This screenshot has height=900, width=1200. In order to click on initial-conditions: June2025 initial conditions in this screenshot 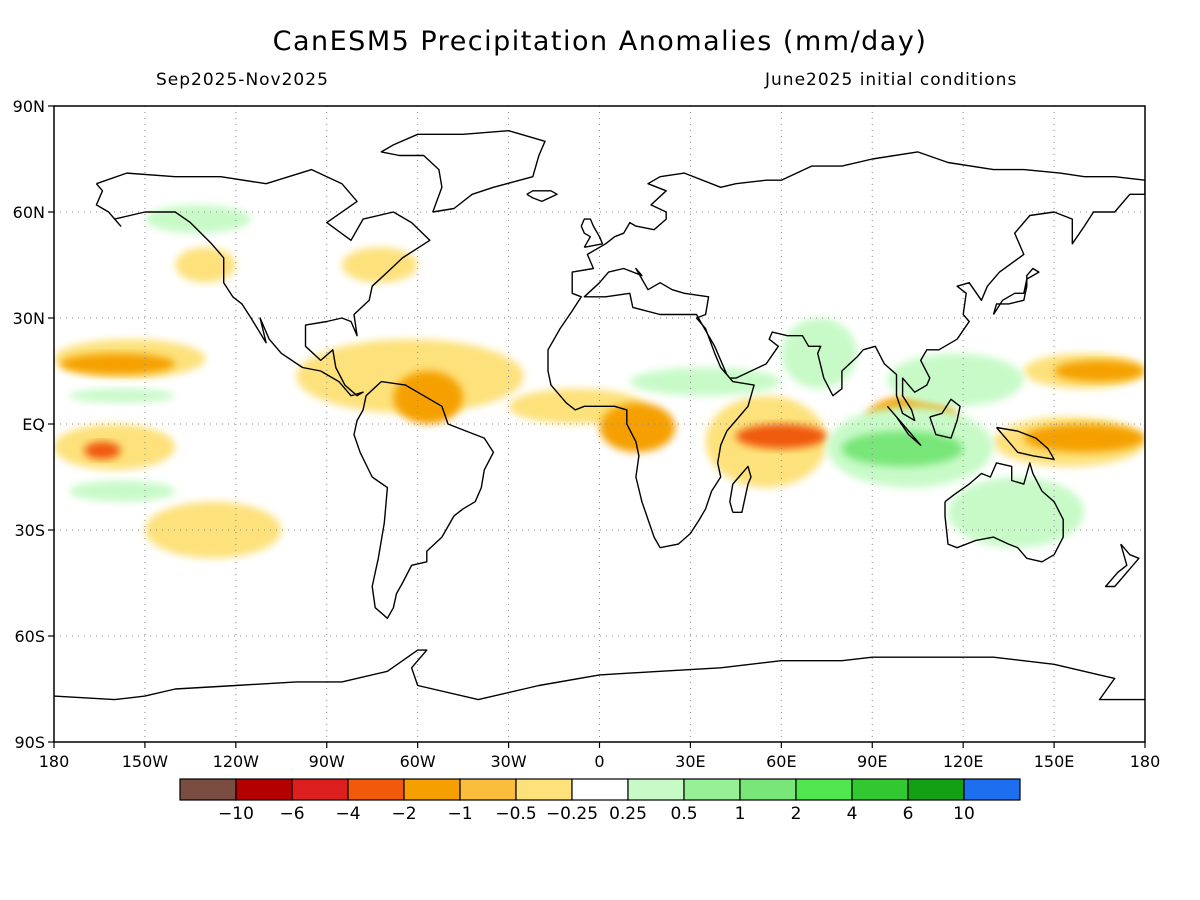, I will do `click(891, 80)`.